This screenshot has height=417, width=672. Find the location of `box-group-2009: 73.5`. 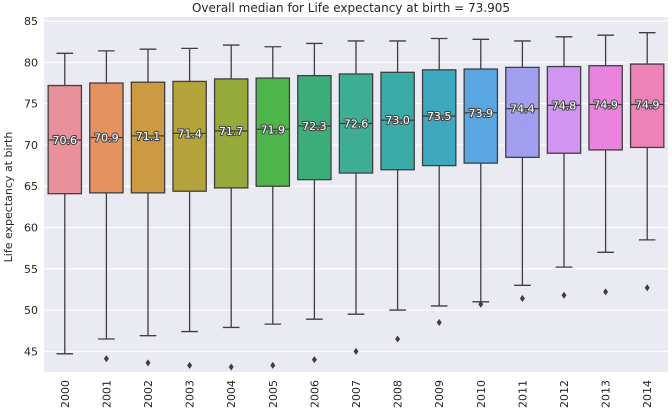

box-group-2009: 73.5 is located at coordinates (439, 181).